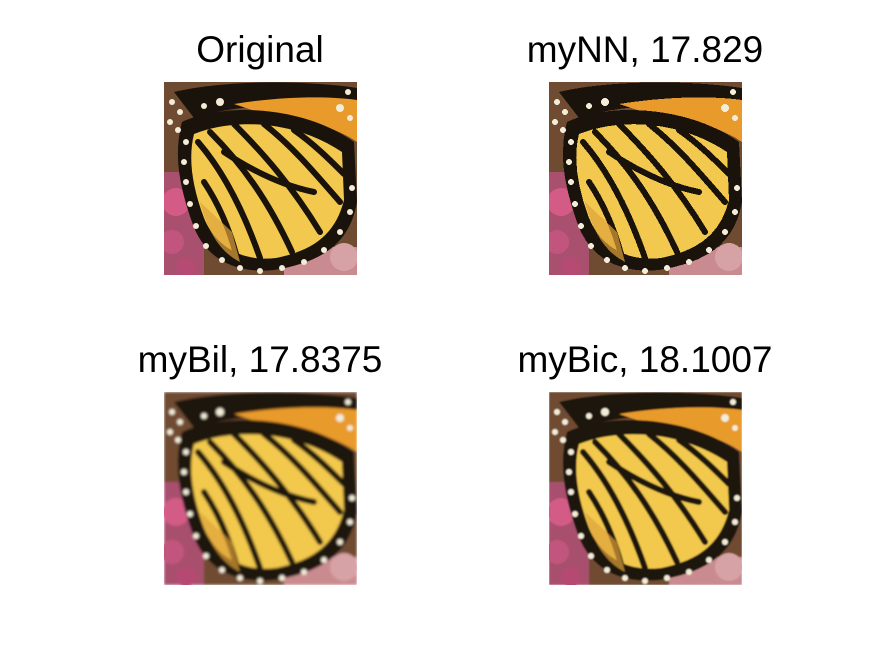 The width and height of the screenshot is (875, 656). I want to click on butterfly-wing-image-bilinear, so click(260, 488).